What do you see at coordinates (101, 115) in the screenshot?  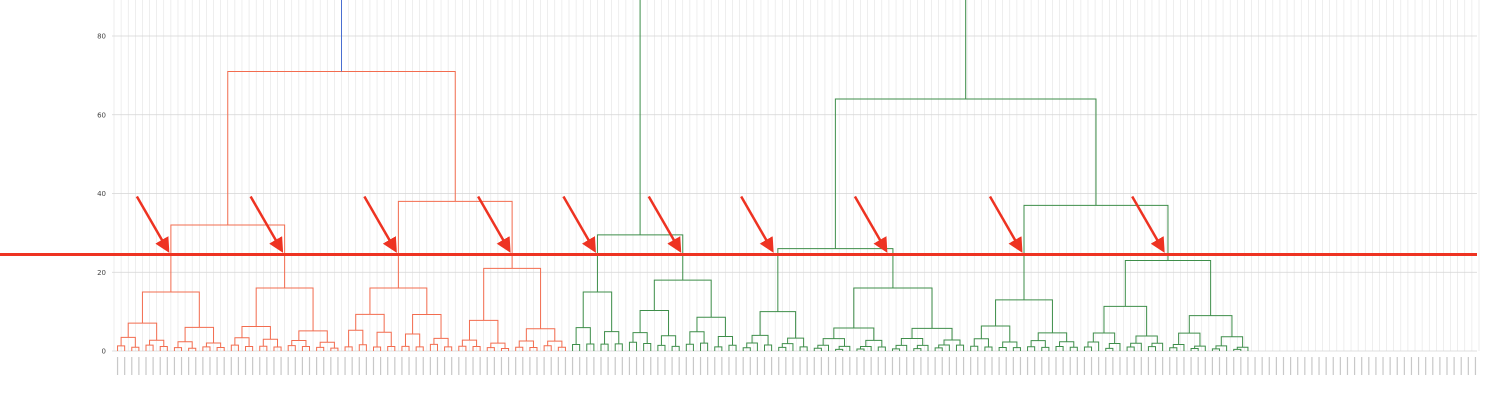 I see `y-tick-label: 60` at bounding box center [101, 115].